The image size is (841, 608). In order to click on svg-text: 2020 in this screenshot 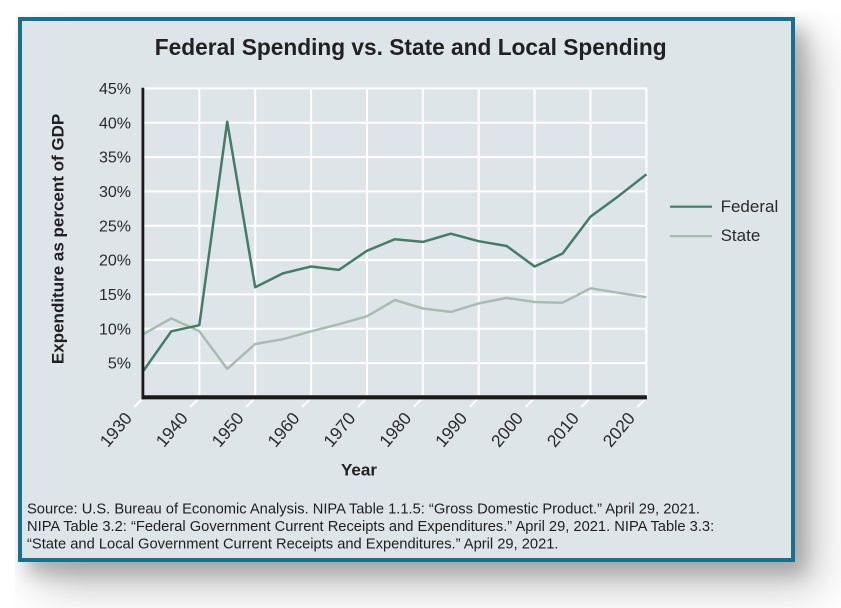, I will do `click(619, 429)`.